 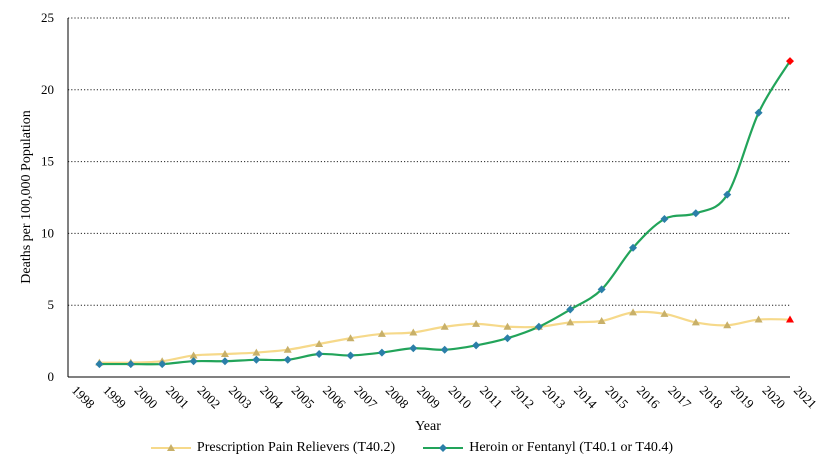 What do you see at coordinates (773, 397) in the screenshot?
I see `x-tick-label: 2020` at bounding box center [773, 397].